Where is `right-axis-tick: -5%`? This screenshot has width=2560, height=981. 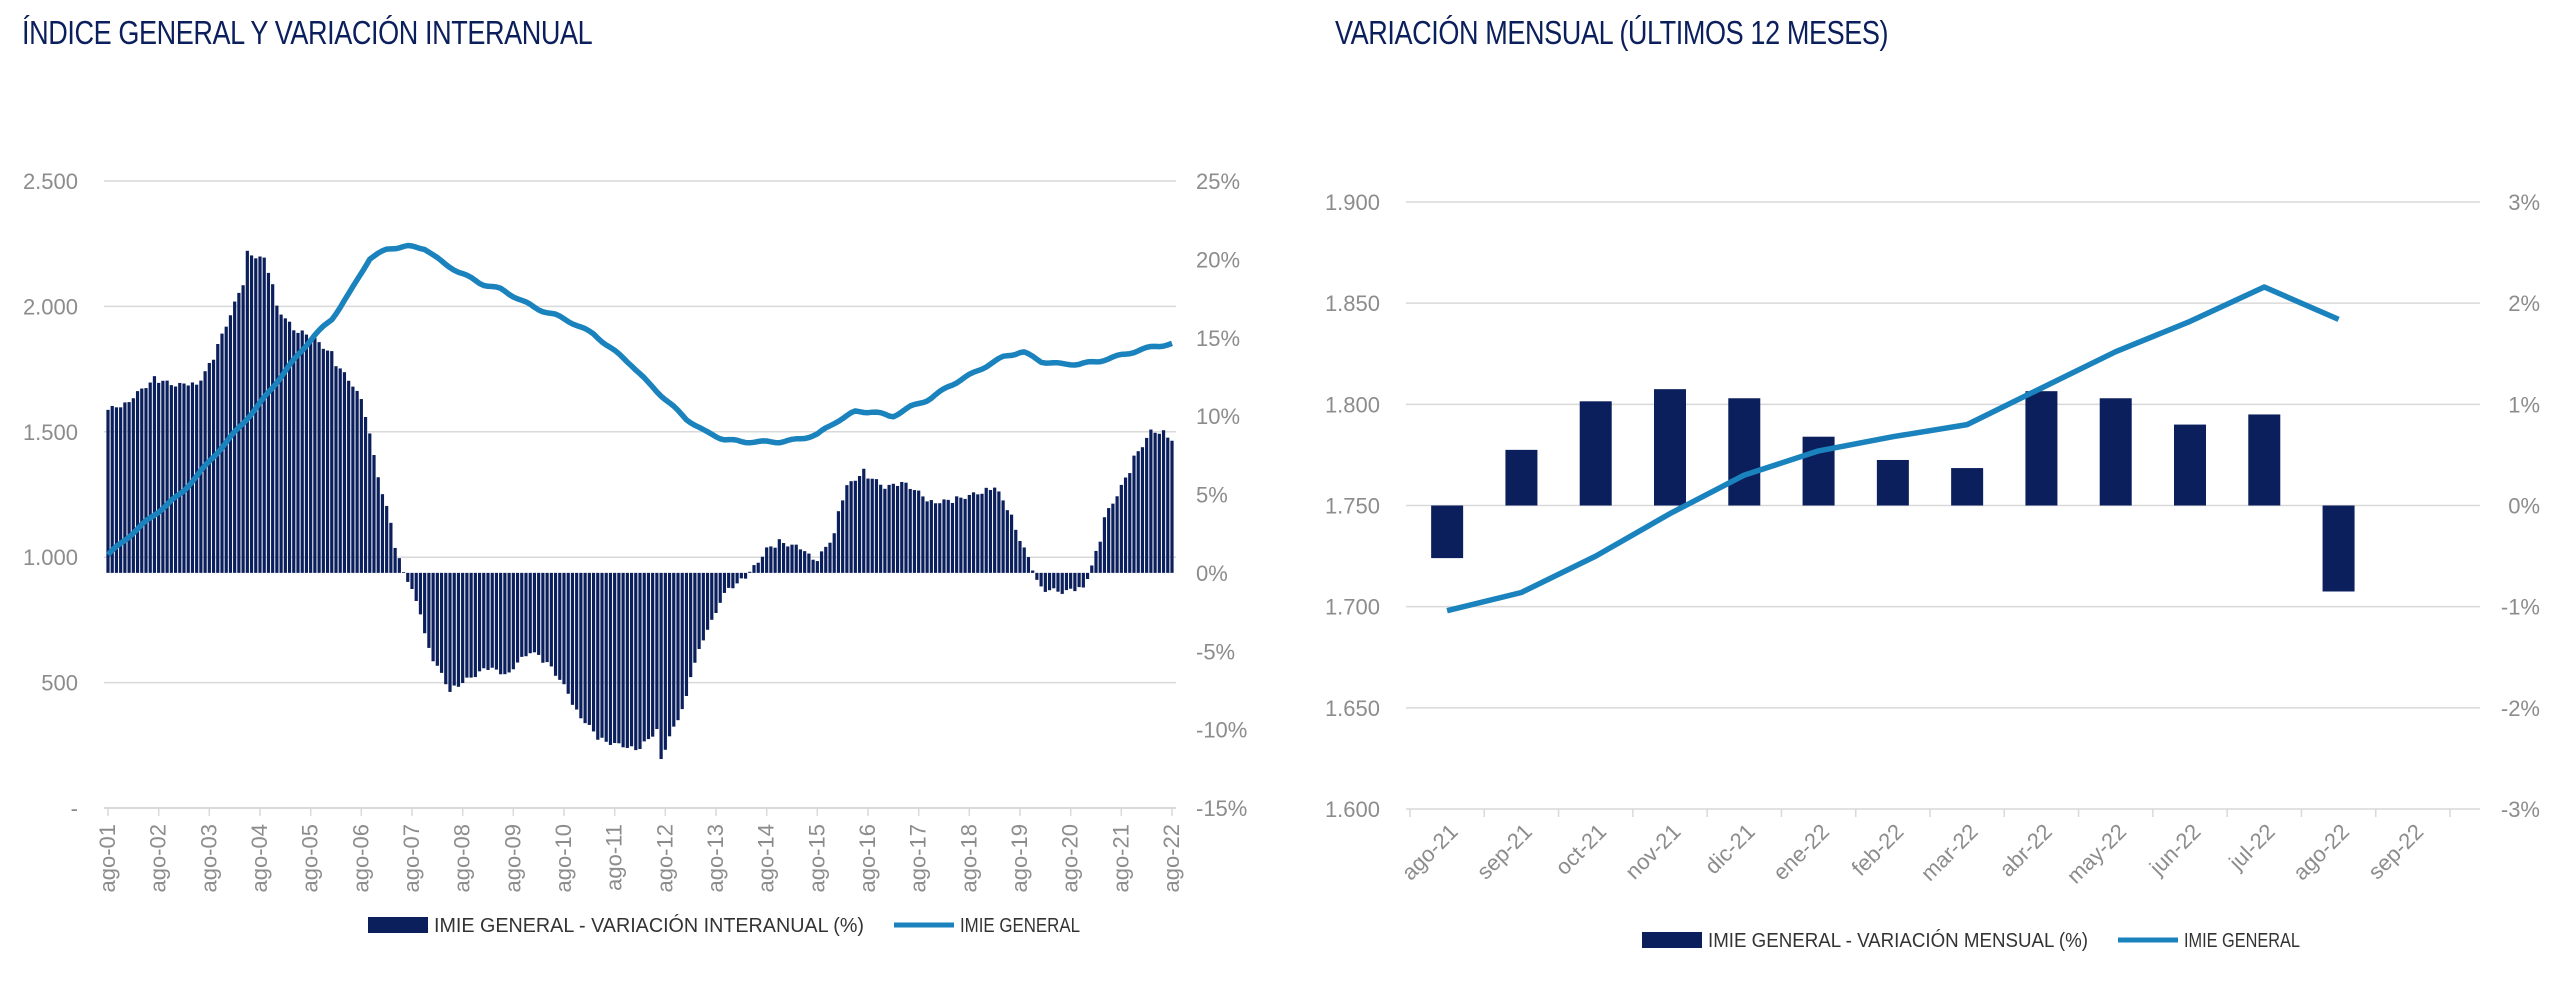 right-axis-tick: -5% is located at coordinates (1215, 651).